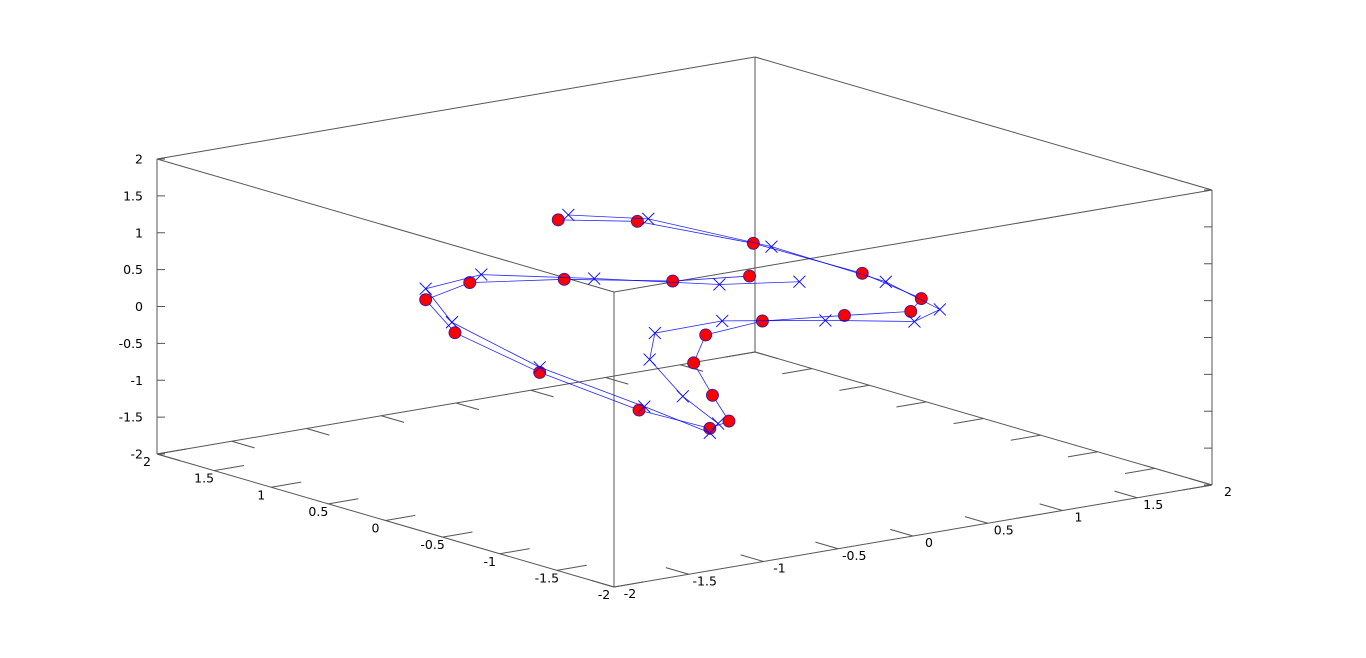 The image size is (1366, 658). I want to click on x-tick-label: 1, so click(1079, 517).